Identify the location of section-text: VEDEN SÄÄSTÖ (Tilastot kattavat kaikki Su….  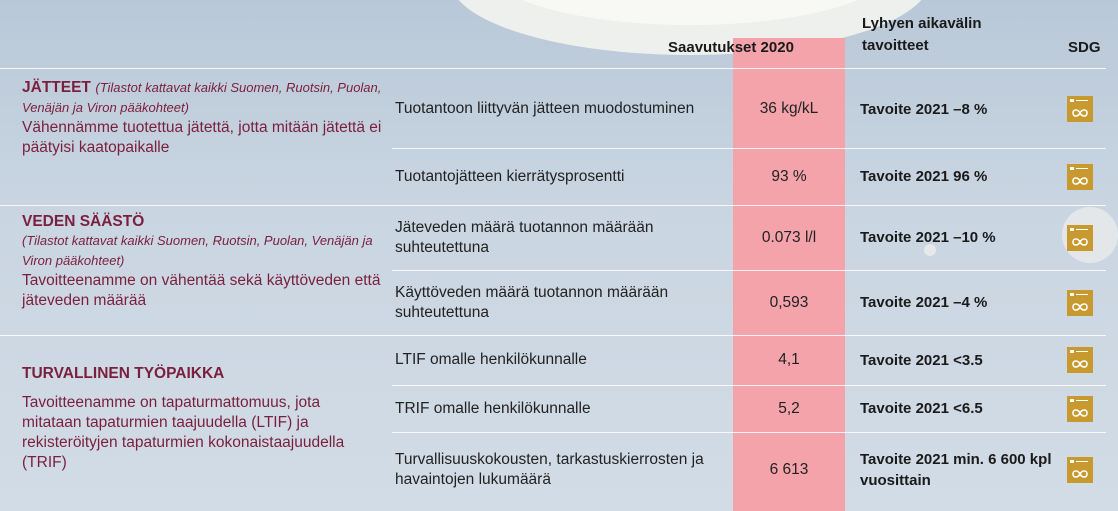
(202, 262).